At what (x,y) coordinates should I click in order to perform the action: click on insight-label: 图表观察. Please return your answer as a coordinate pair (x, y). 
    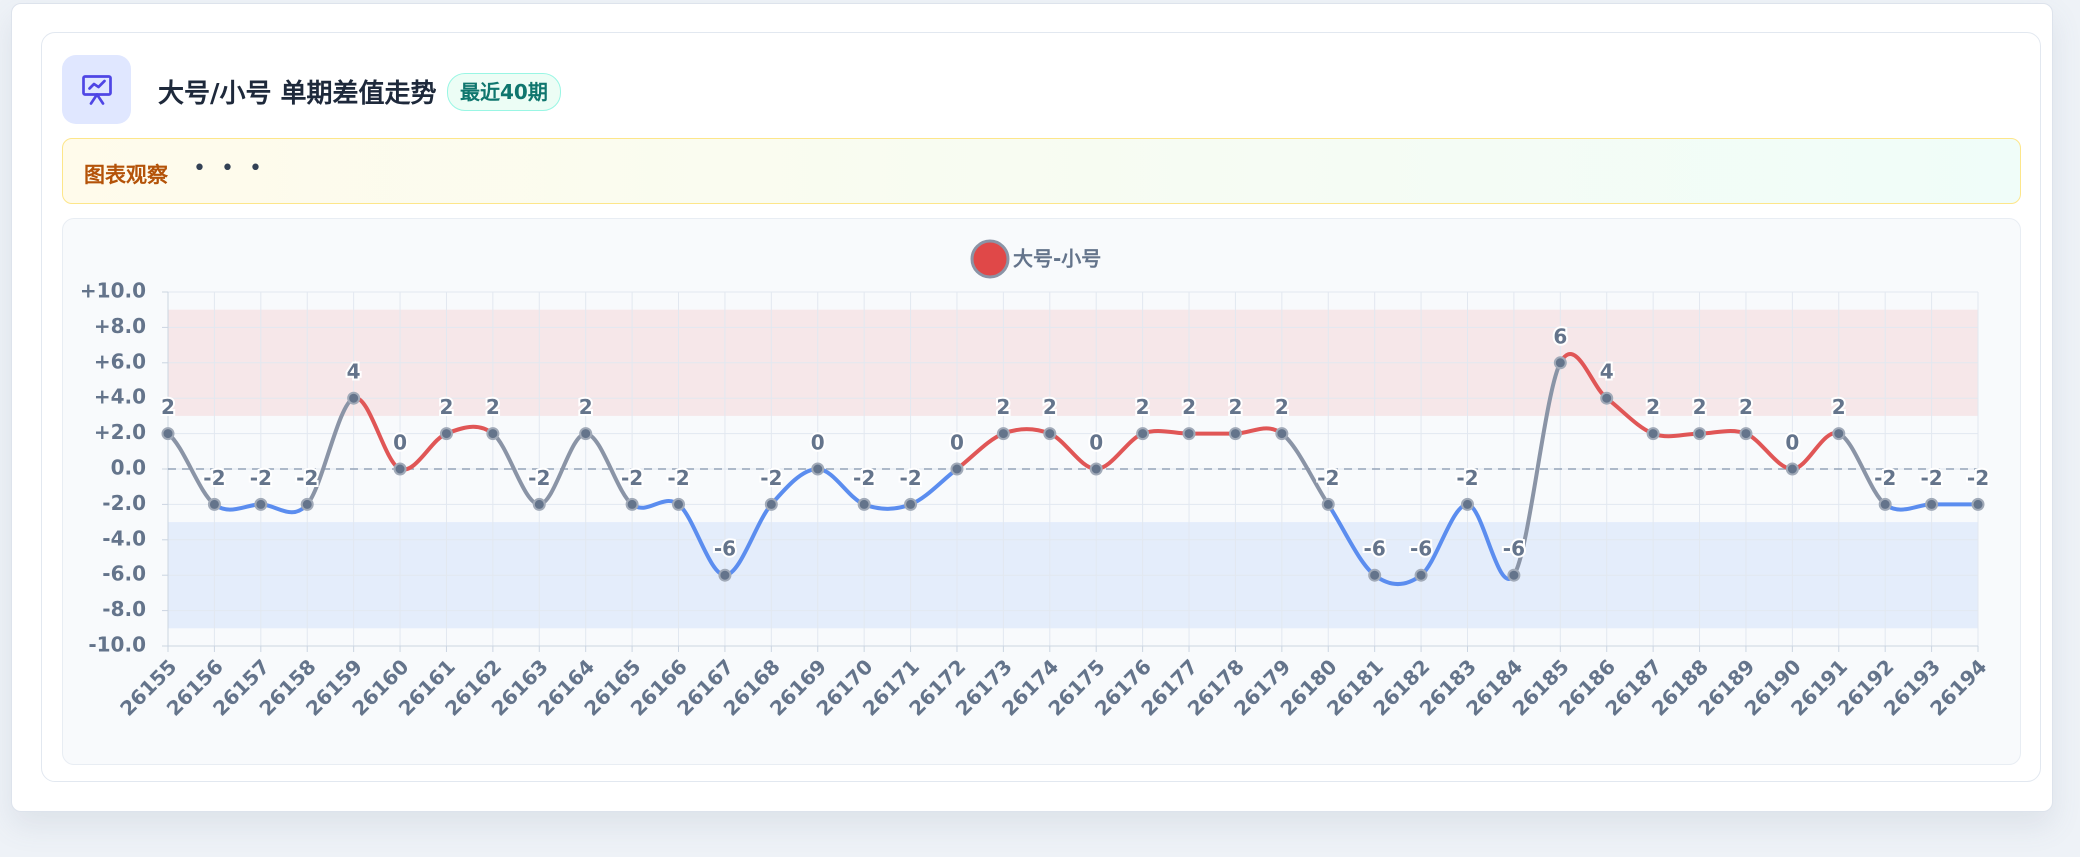
    Looking at the image, I should click on (126, 175).